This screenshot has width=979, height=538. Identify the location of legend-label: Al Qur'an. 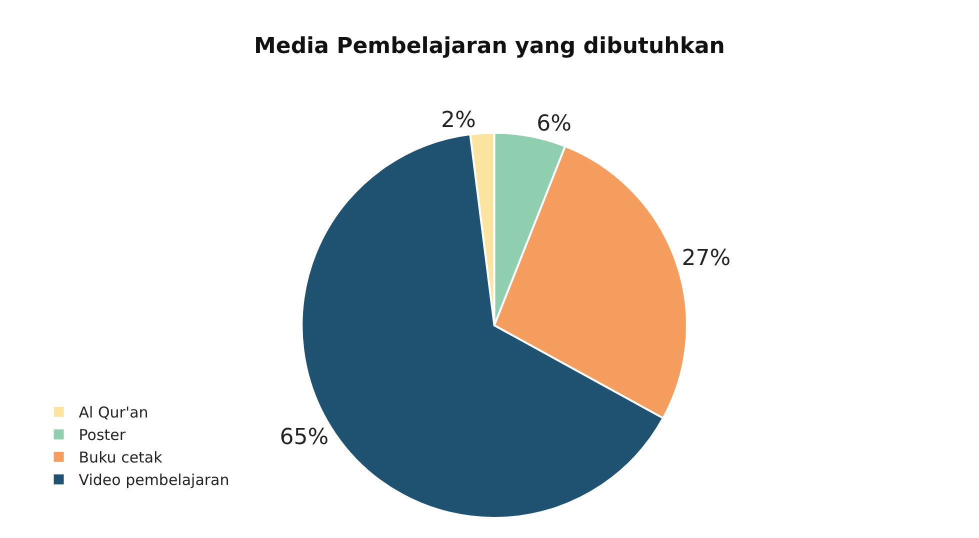
(113, 413).